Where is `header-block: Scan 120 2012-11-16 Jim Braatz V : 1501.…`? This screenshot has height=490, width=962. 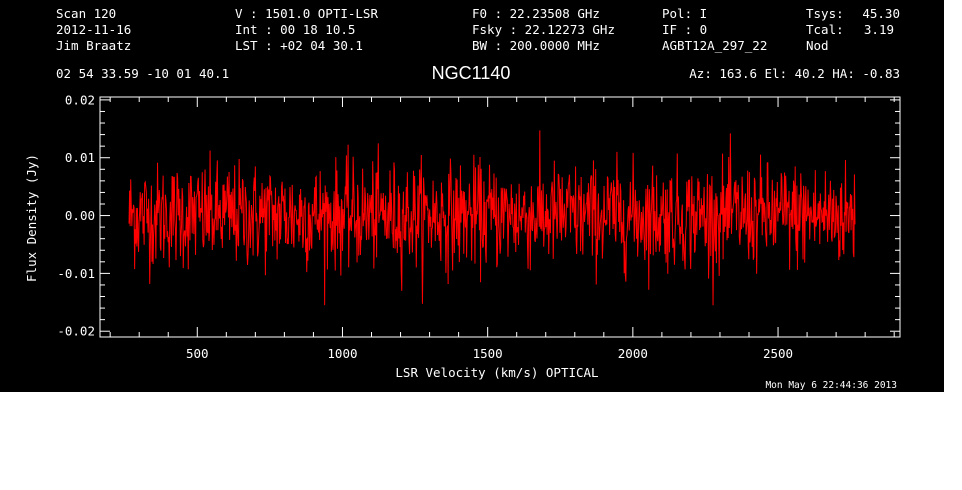 header-block: Scan 120 2012-11-16 Jim Braatz V : 1501.… is located at coordinates (478, 44).